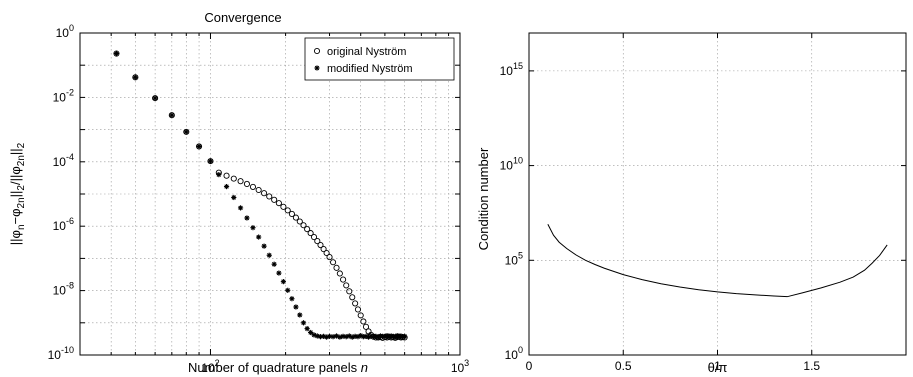 The height and width of the screenshot is (377, 913). Describe the element at coordinates (514, 258) in the screenshot. I see `right-y-tick-label: 10⁵` at that location.